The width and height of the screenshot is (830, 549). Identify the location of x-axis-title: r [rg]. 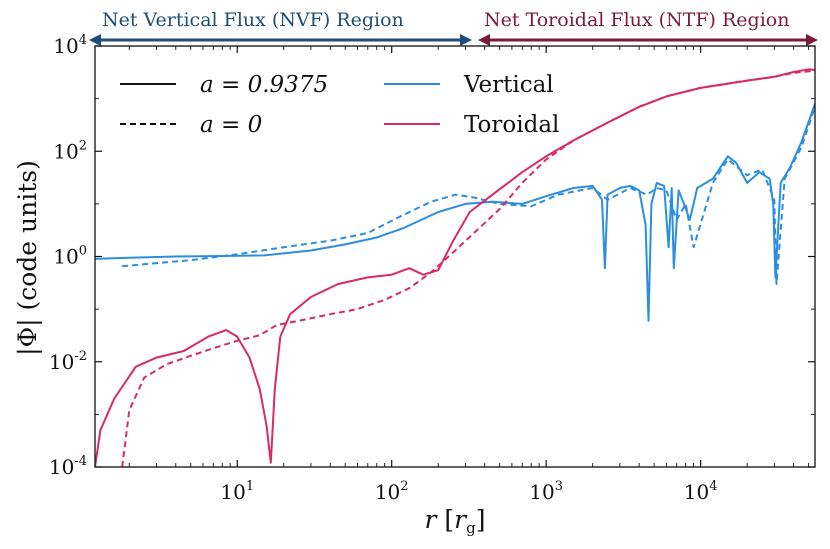
(455, 521).